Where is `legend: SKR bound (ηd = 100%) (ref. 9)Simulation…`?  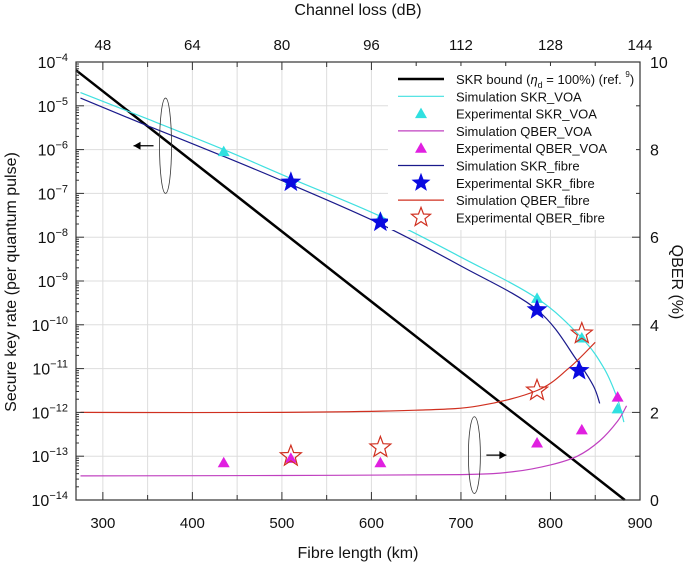
legend: SKR bound (ηd = 100%) (ref. 9)Simulation… is located at coordinates (512, 148).